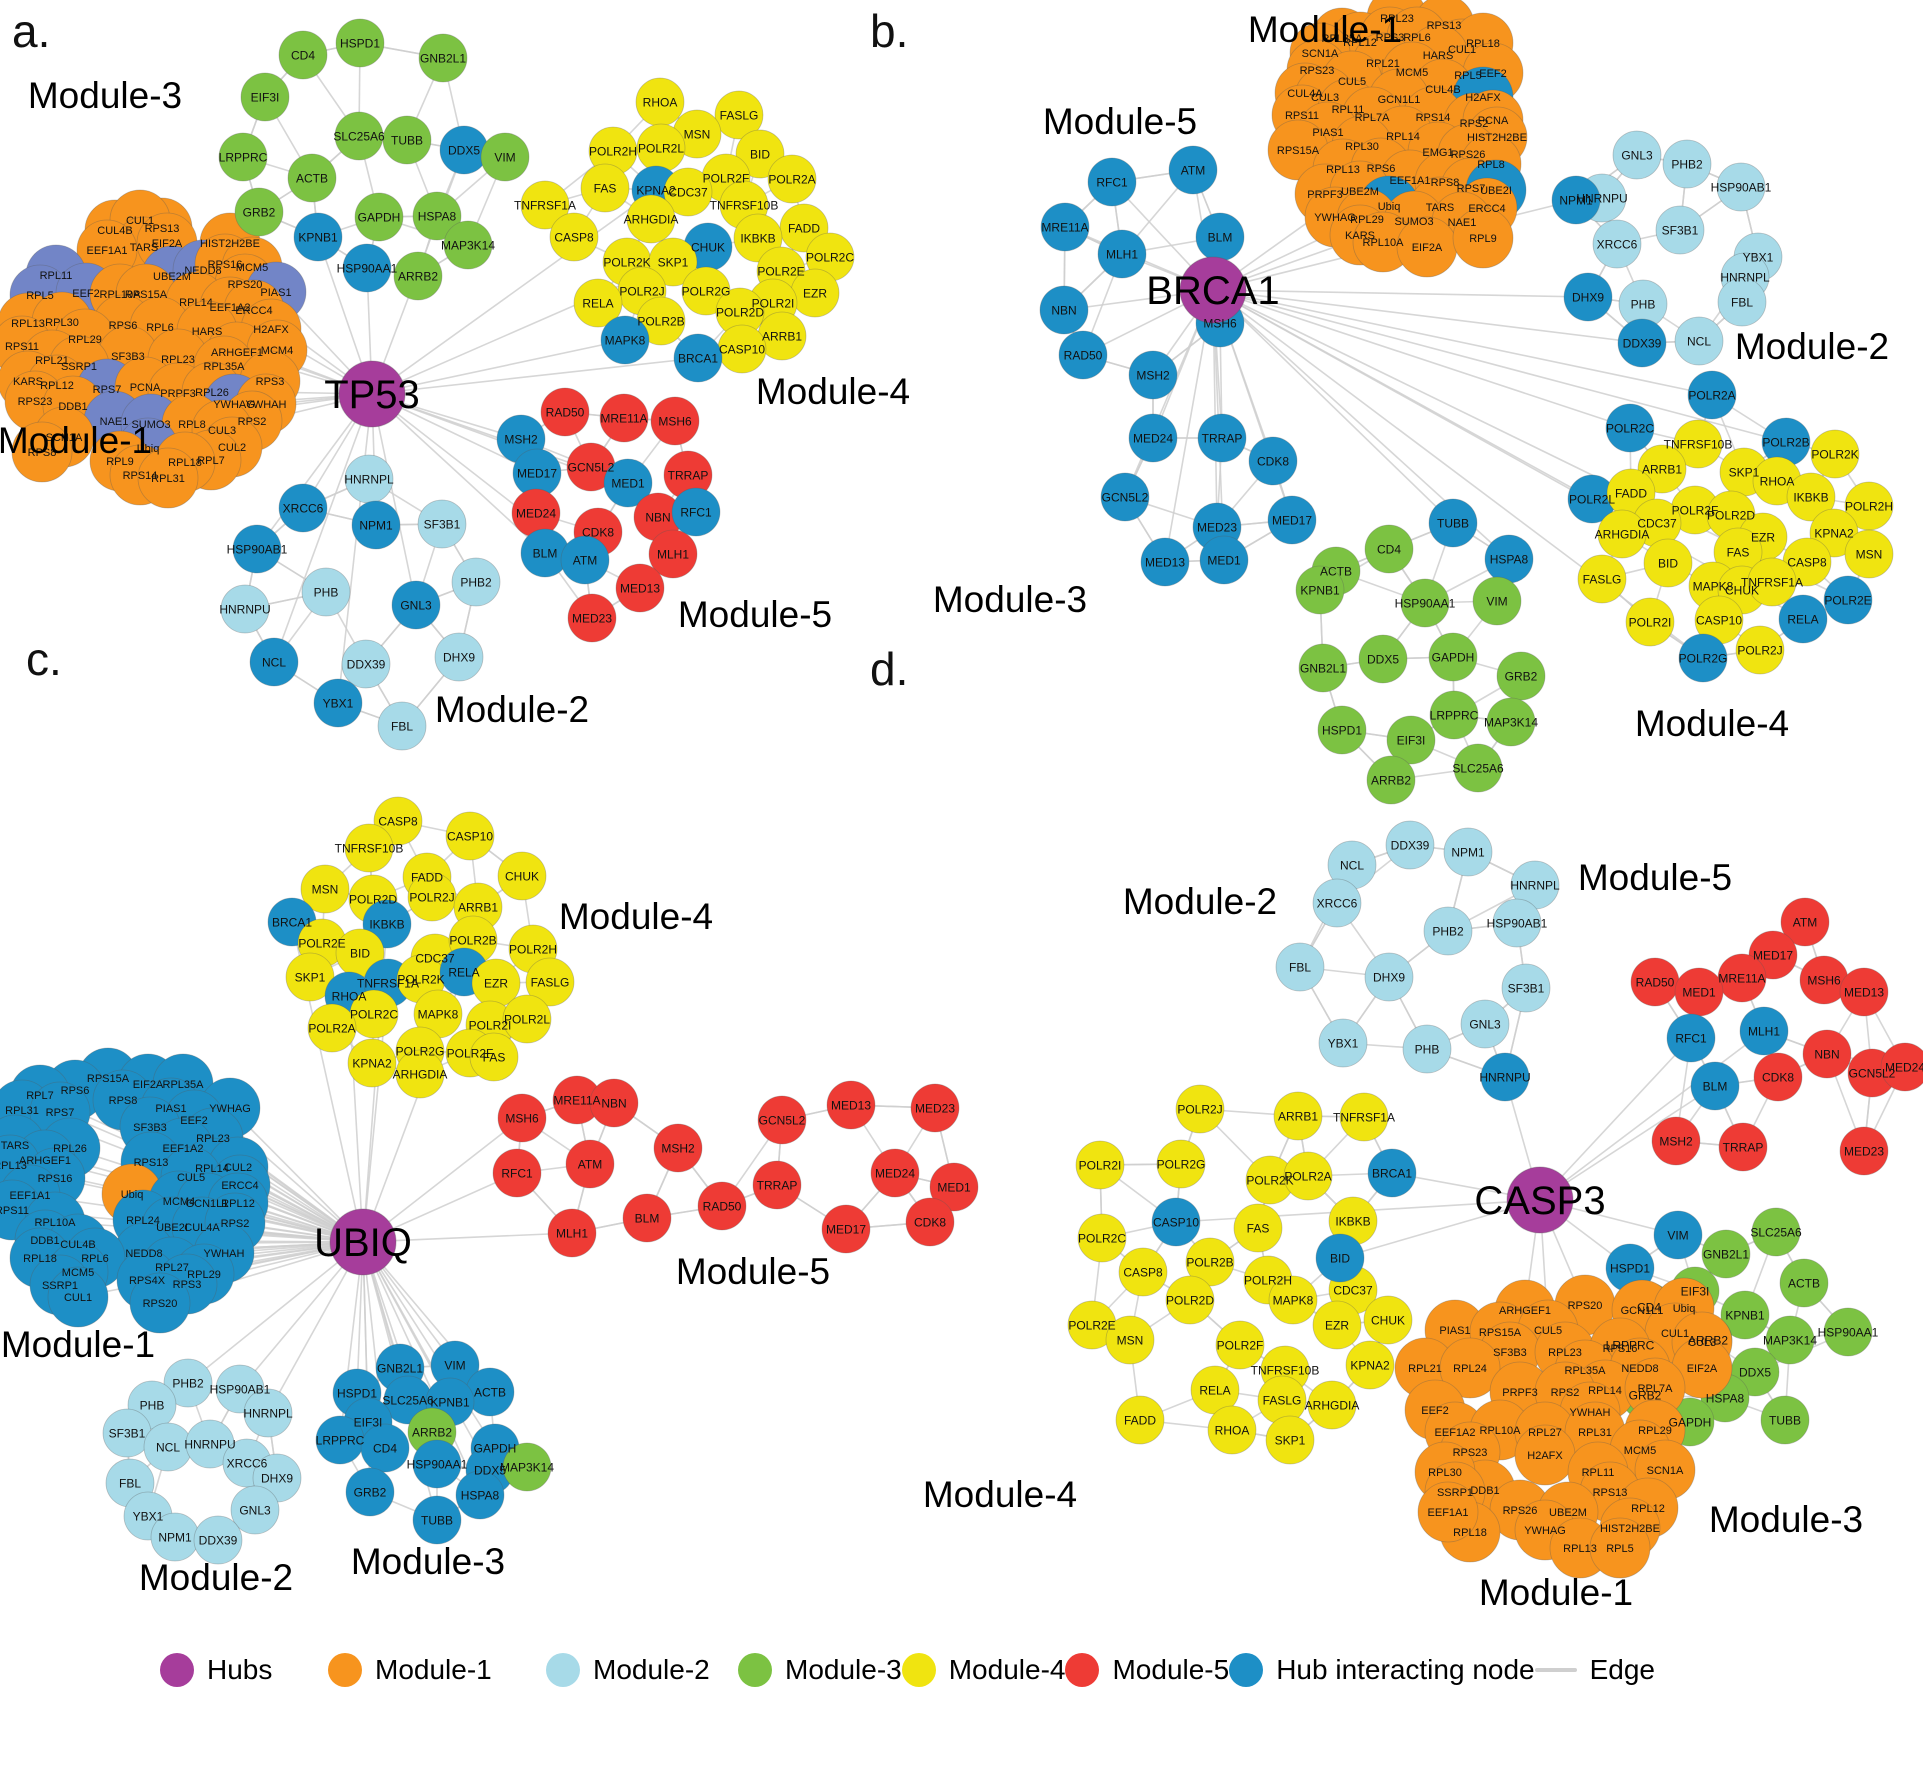  I want to click on node-HNRNPU, so click(245, 609).